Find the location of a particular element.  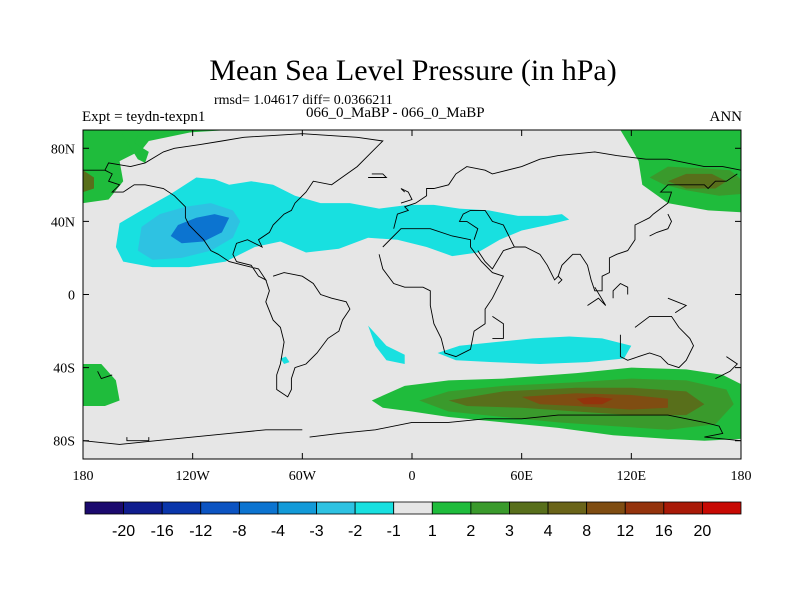

x-tick-label: 120W is located at coordinates (193, 476).